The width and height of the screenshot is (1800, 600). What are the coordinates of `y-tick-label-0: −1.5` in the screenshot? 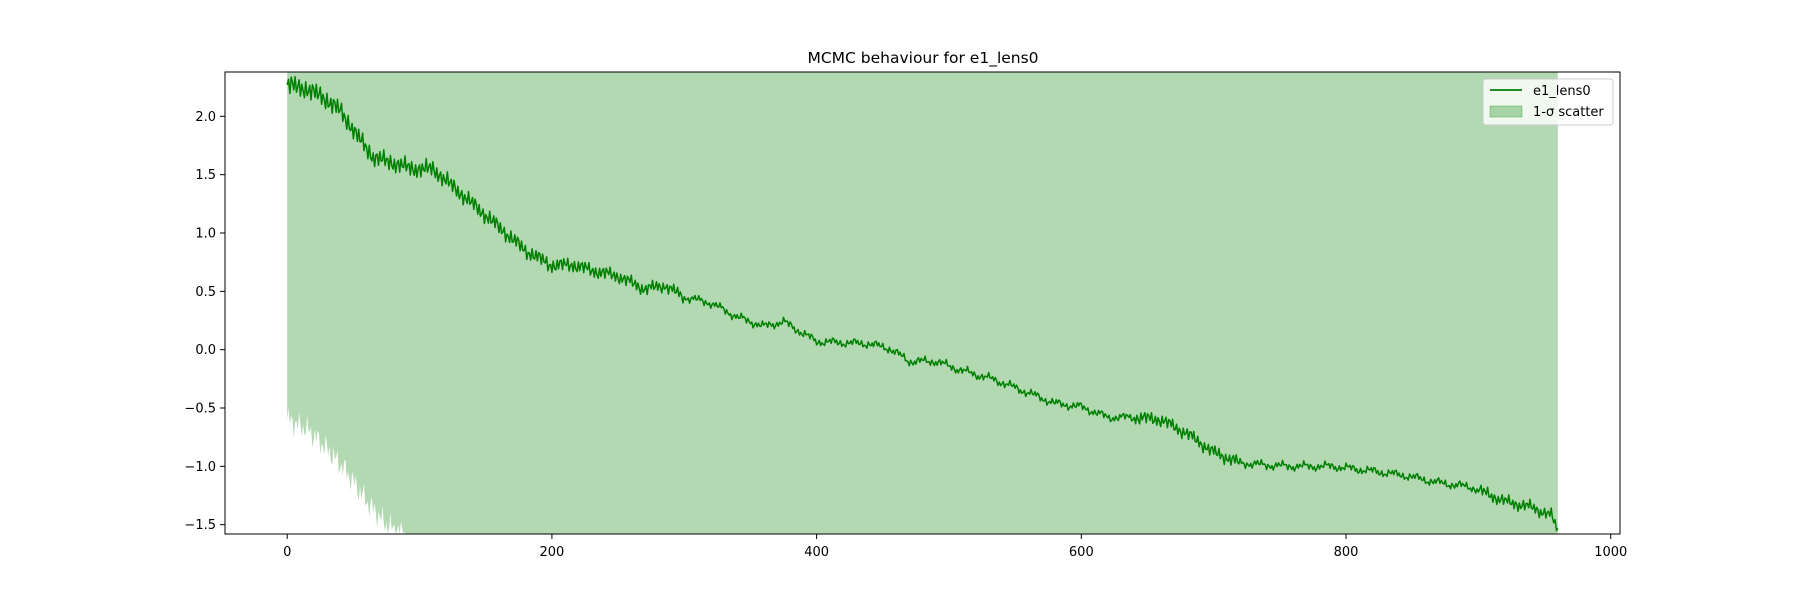 It's located at (200, 525).